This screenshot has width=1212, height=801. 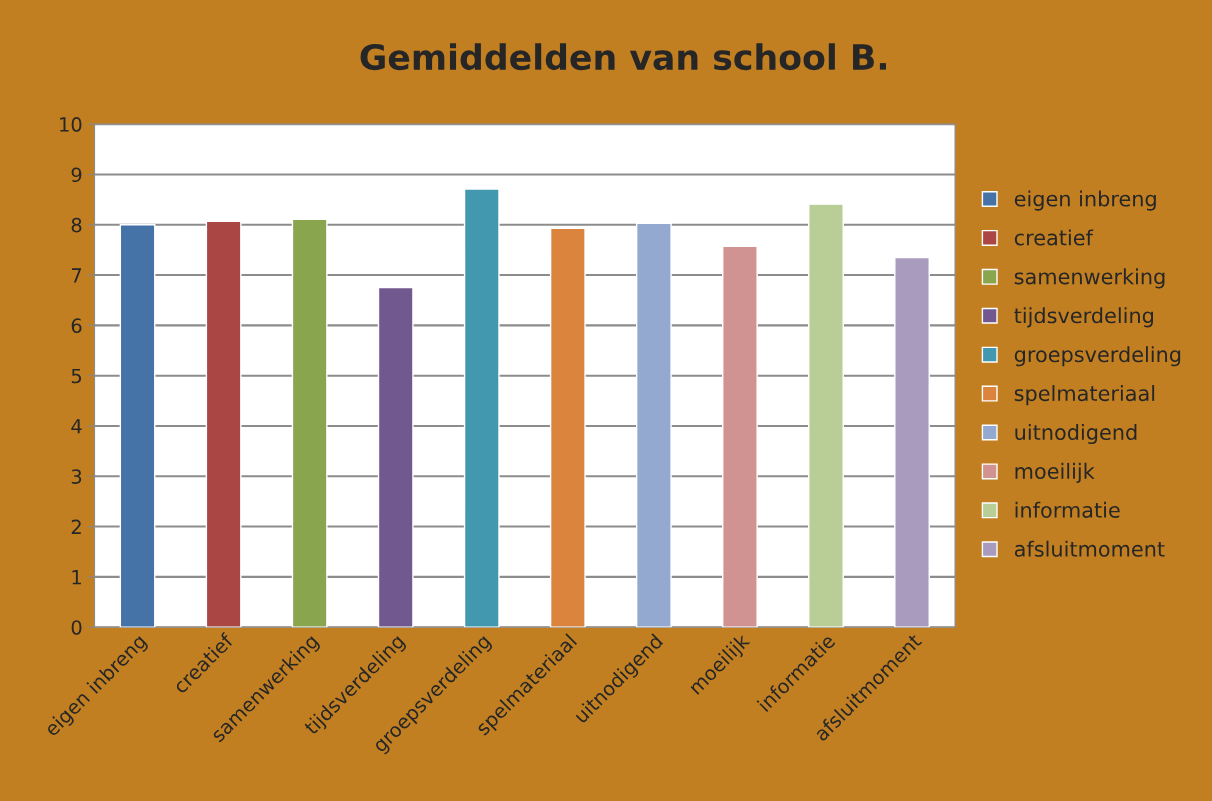 What do you see at coordinates (76, 225) in the screenshot?
I see `y-tick-label: 8` at bounding box center [76, 225].